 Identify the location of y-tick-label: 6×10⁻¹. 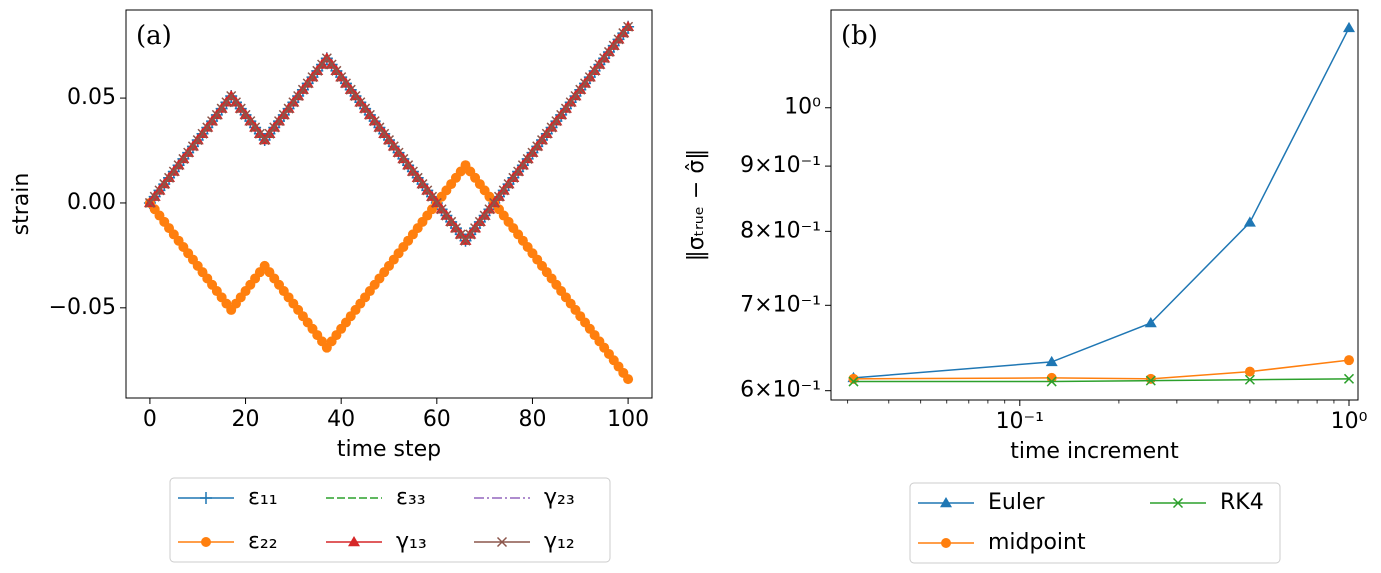
(780, 390).